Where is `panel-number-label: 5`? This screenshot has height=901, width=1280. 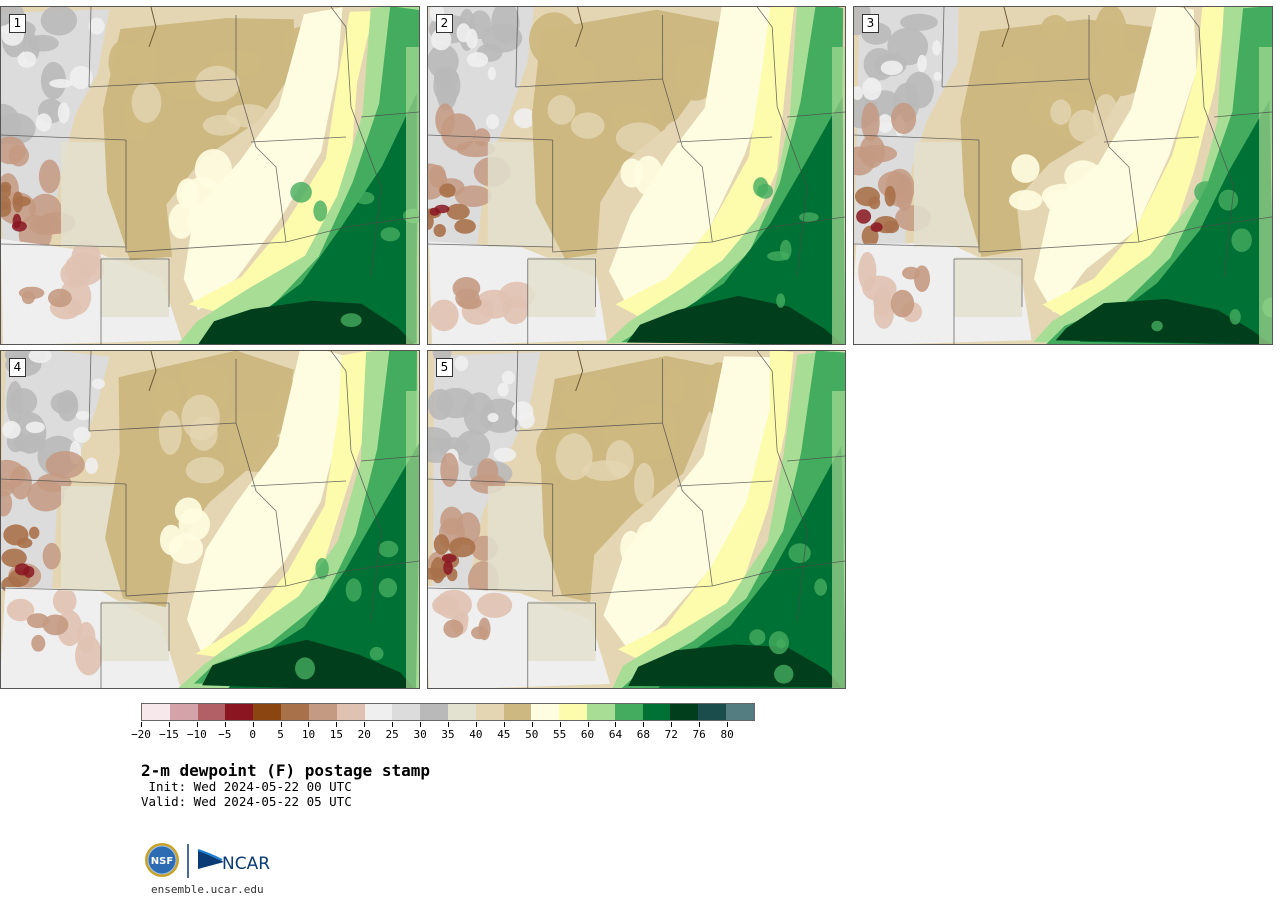 panel-number-label: 5 is located at coordinates (444, 367).